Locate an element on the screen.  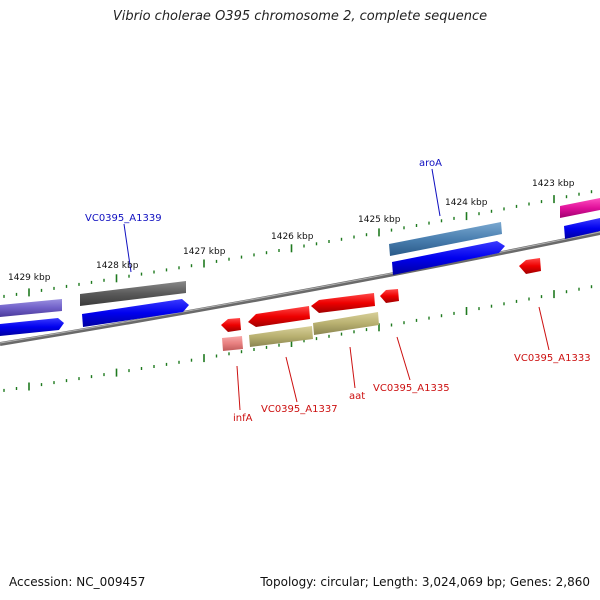
cds-reverse-aat is located at coordinates (343, 303).